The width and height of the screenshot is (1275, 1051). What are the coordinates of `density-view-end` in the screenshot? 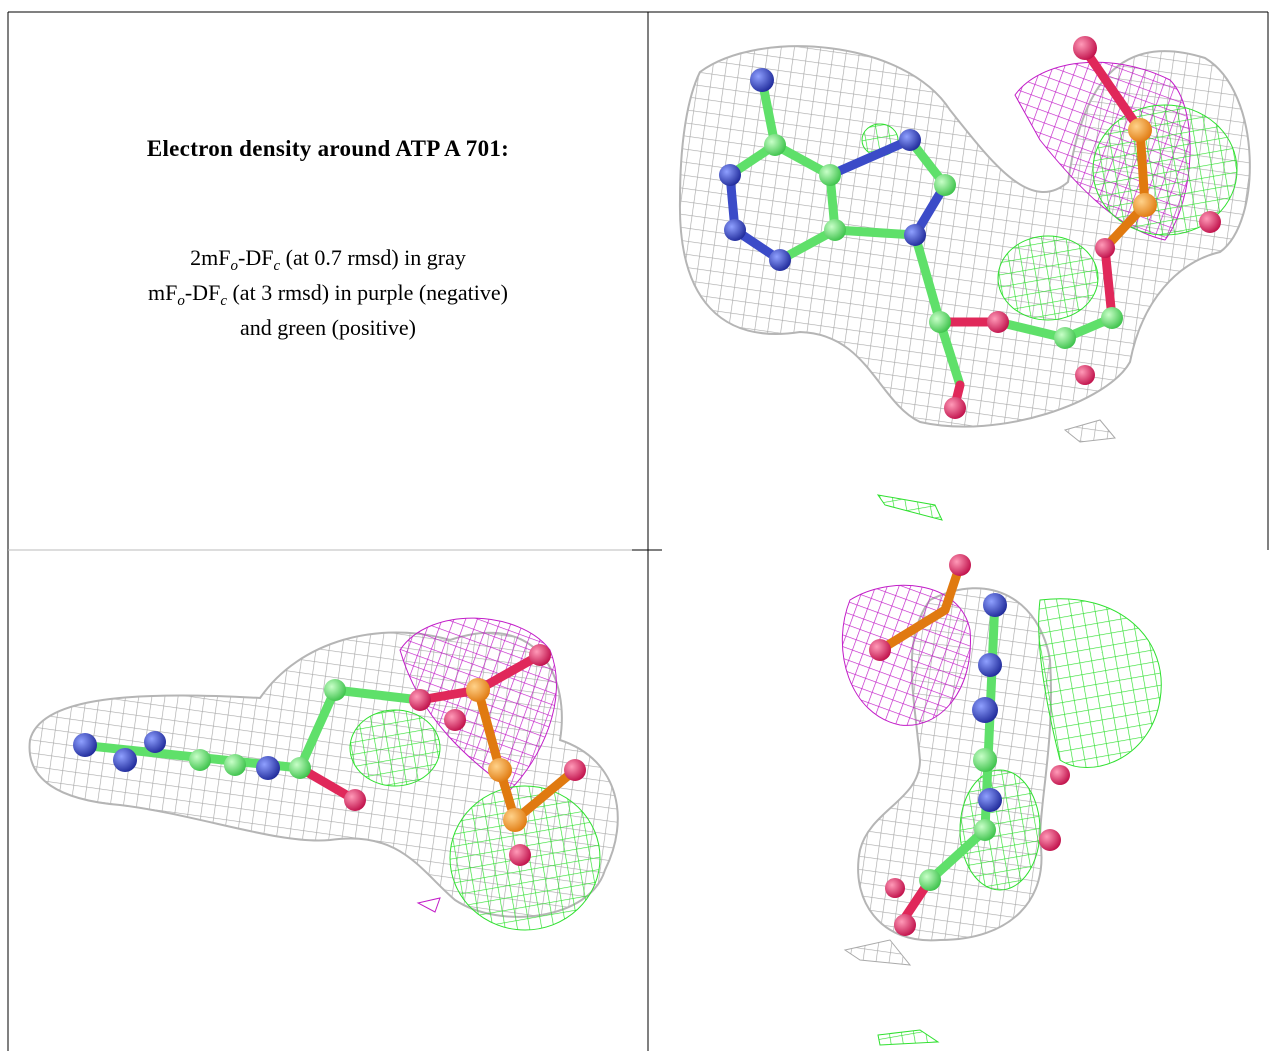 It's located at (1001, 800).